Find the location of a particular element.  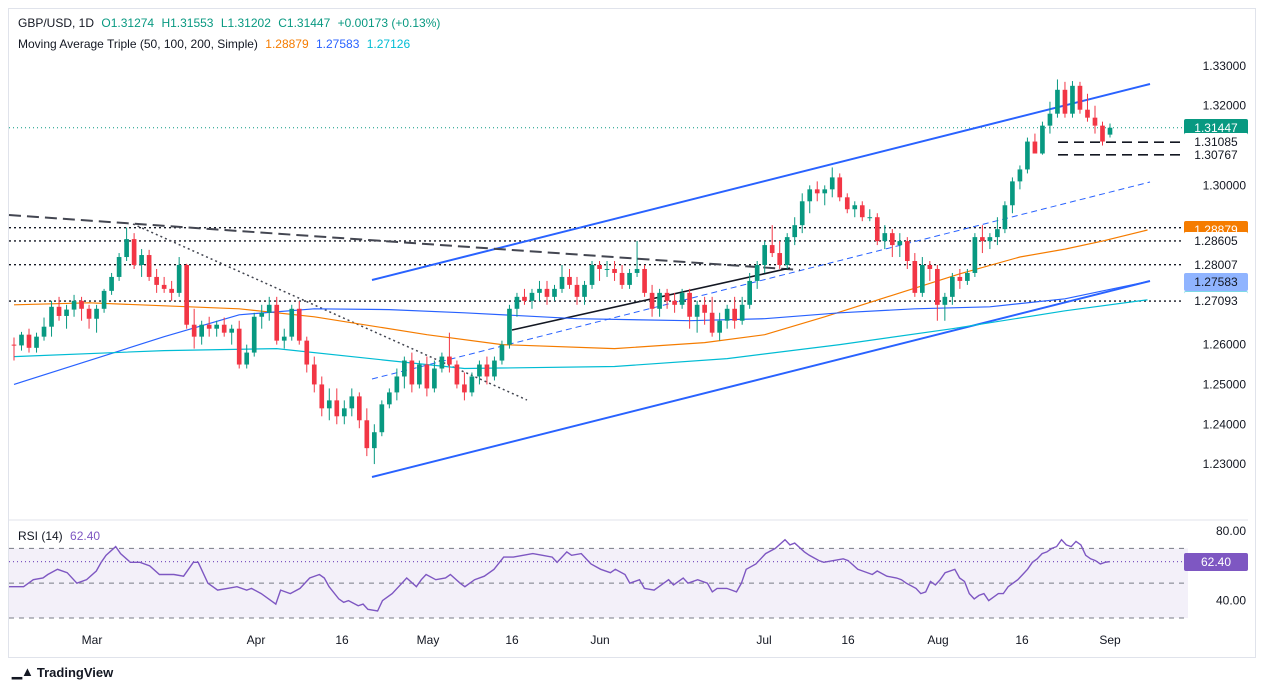

time-tick-label: 16 is located at coordinates (1022, 640).